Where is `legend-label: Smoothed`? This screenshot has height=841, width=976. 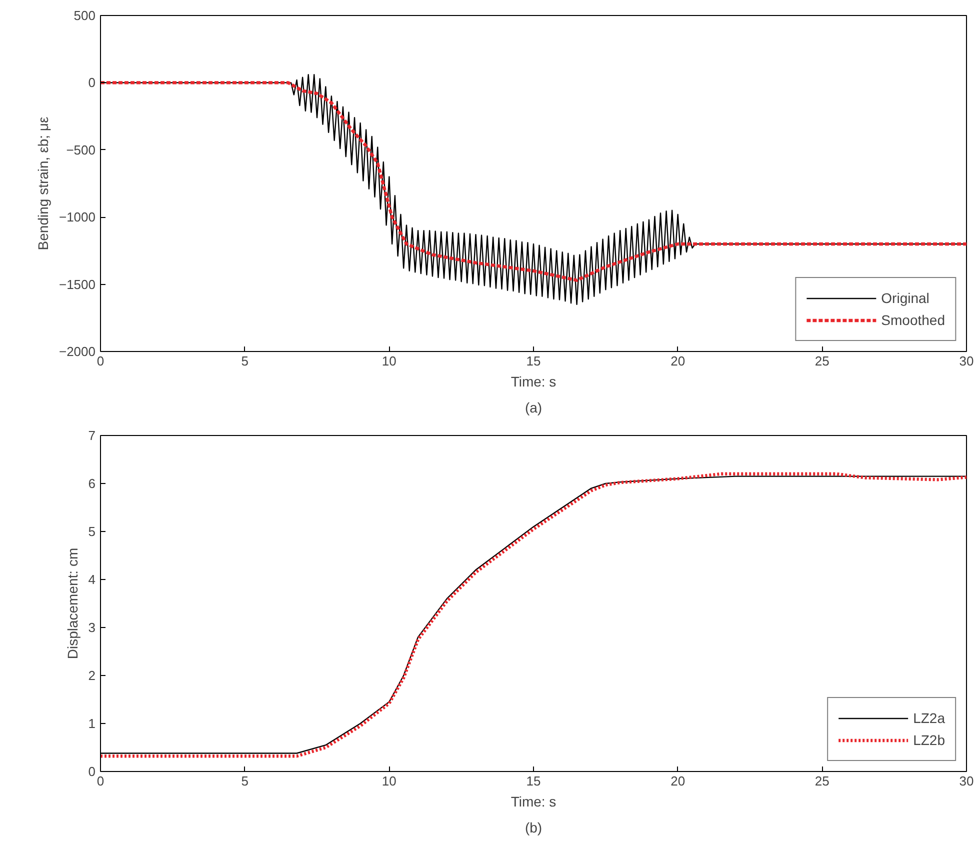
legend-label: Smoothed is located at coordinates (913, 320).